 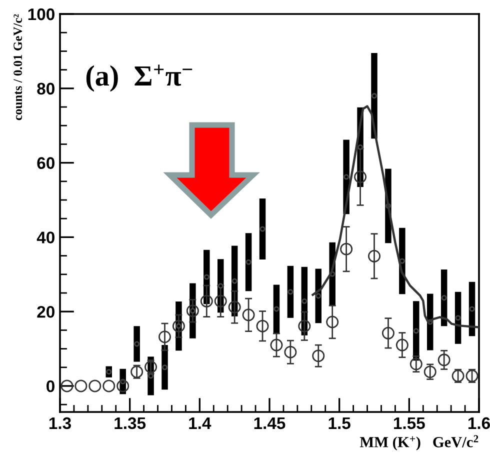 I want to click on y-tick-label: 40, so click(x=45, y=238).